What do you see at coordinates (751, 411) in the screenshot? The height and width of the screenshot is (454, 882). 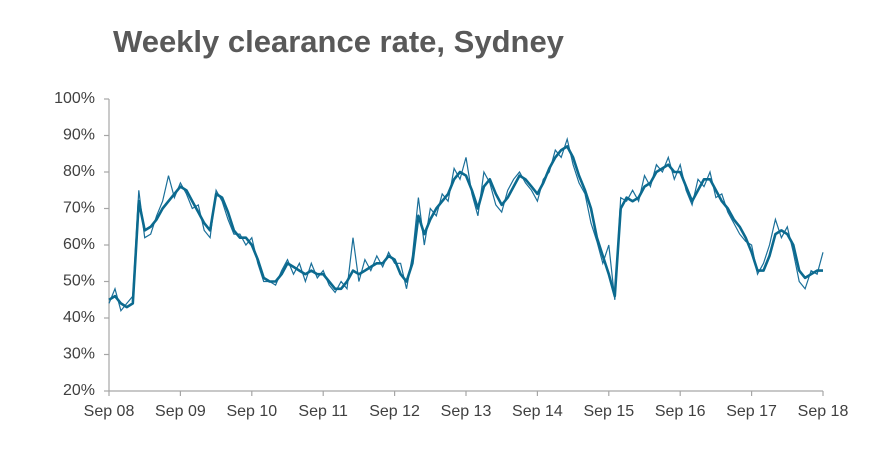 I see `x-tick-label: Sep 17` at bounding box center [751, 411].